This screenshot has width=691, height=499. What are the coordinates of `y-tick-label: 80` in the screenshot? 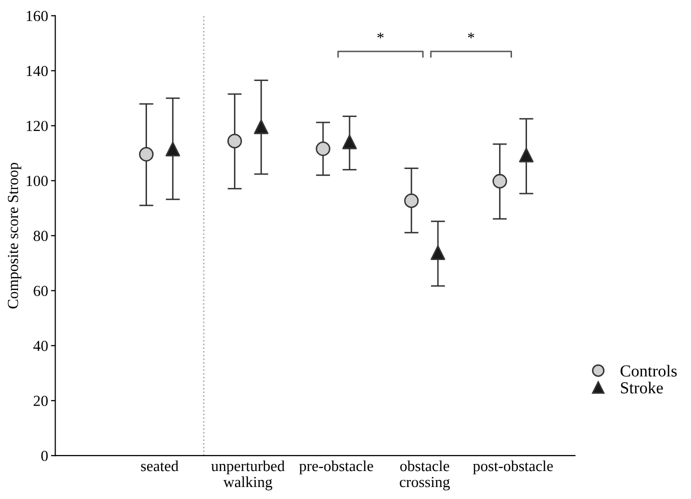 It's located at (41, 236).